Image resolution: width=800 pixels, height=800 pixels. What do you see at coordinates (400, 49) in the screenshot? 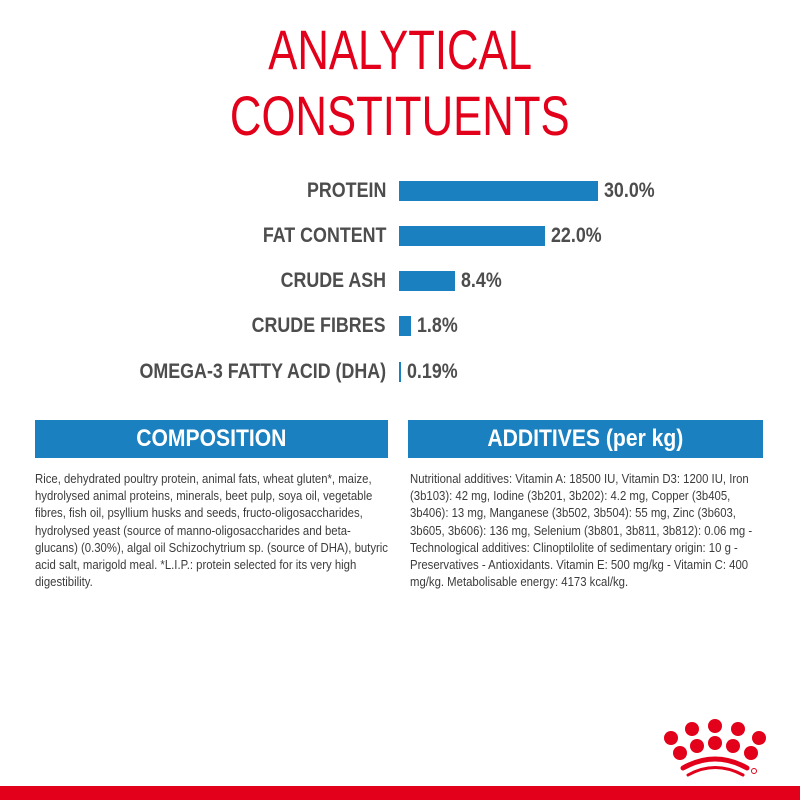
I see `title-line-1: ANALYTICAL` at bounding box center [400, 49].